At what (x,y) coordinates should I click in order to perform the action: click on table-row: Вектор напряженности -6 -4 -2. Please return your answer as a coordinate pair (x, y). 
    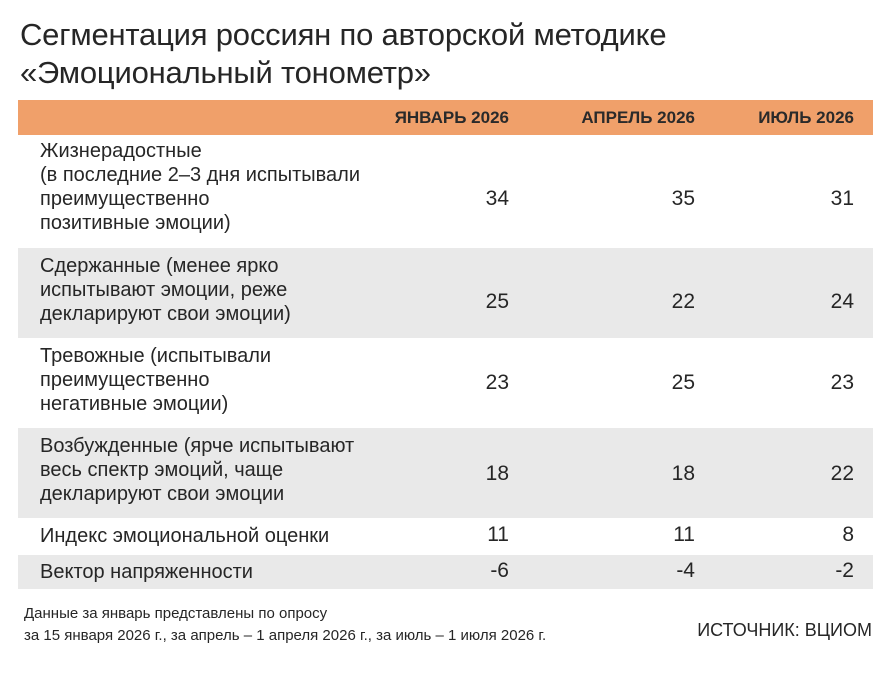
    Looking at the image, I should click on (445, 572).